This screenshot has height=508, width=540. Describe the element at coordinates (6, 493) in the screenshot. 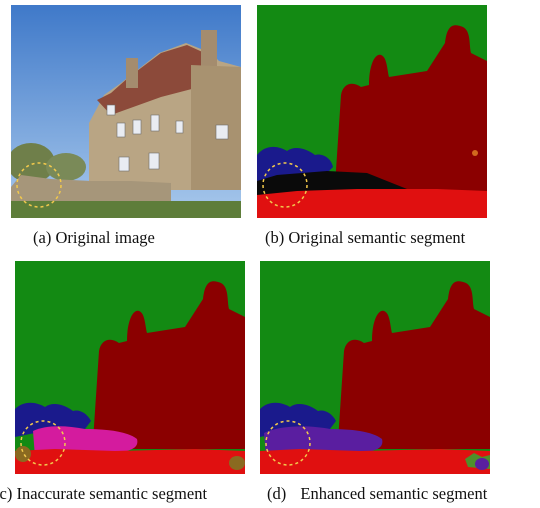

I see `caption-label: (c)` at that location.